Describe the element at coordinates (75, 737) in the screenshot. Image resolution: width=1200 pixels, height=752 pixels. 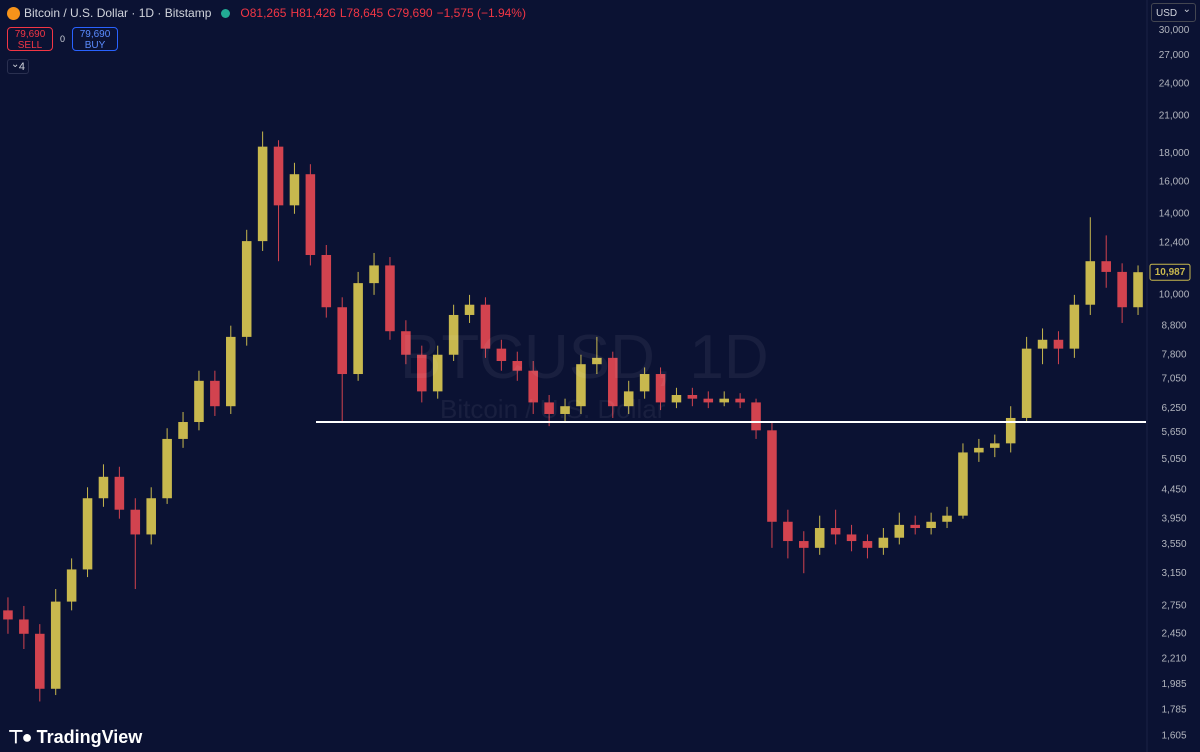
I see `branding: ⊤● TradingView` at that location.